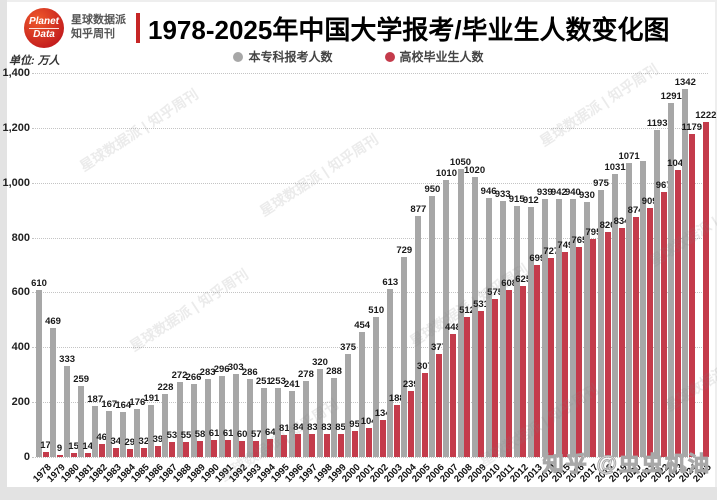 This screenshot has width=717, height=500. What do you see at coordinates (171, 449) in the screenshot?
I see `bar-graduates-1987` at bounding box center [171, 449].